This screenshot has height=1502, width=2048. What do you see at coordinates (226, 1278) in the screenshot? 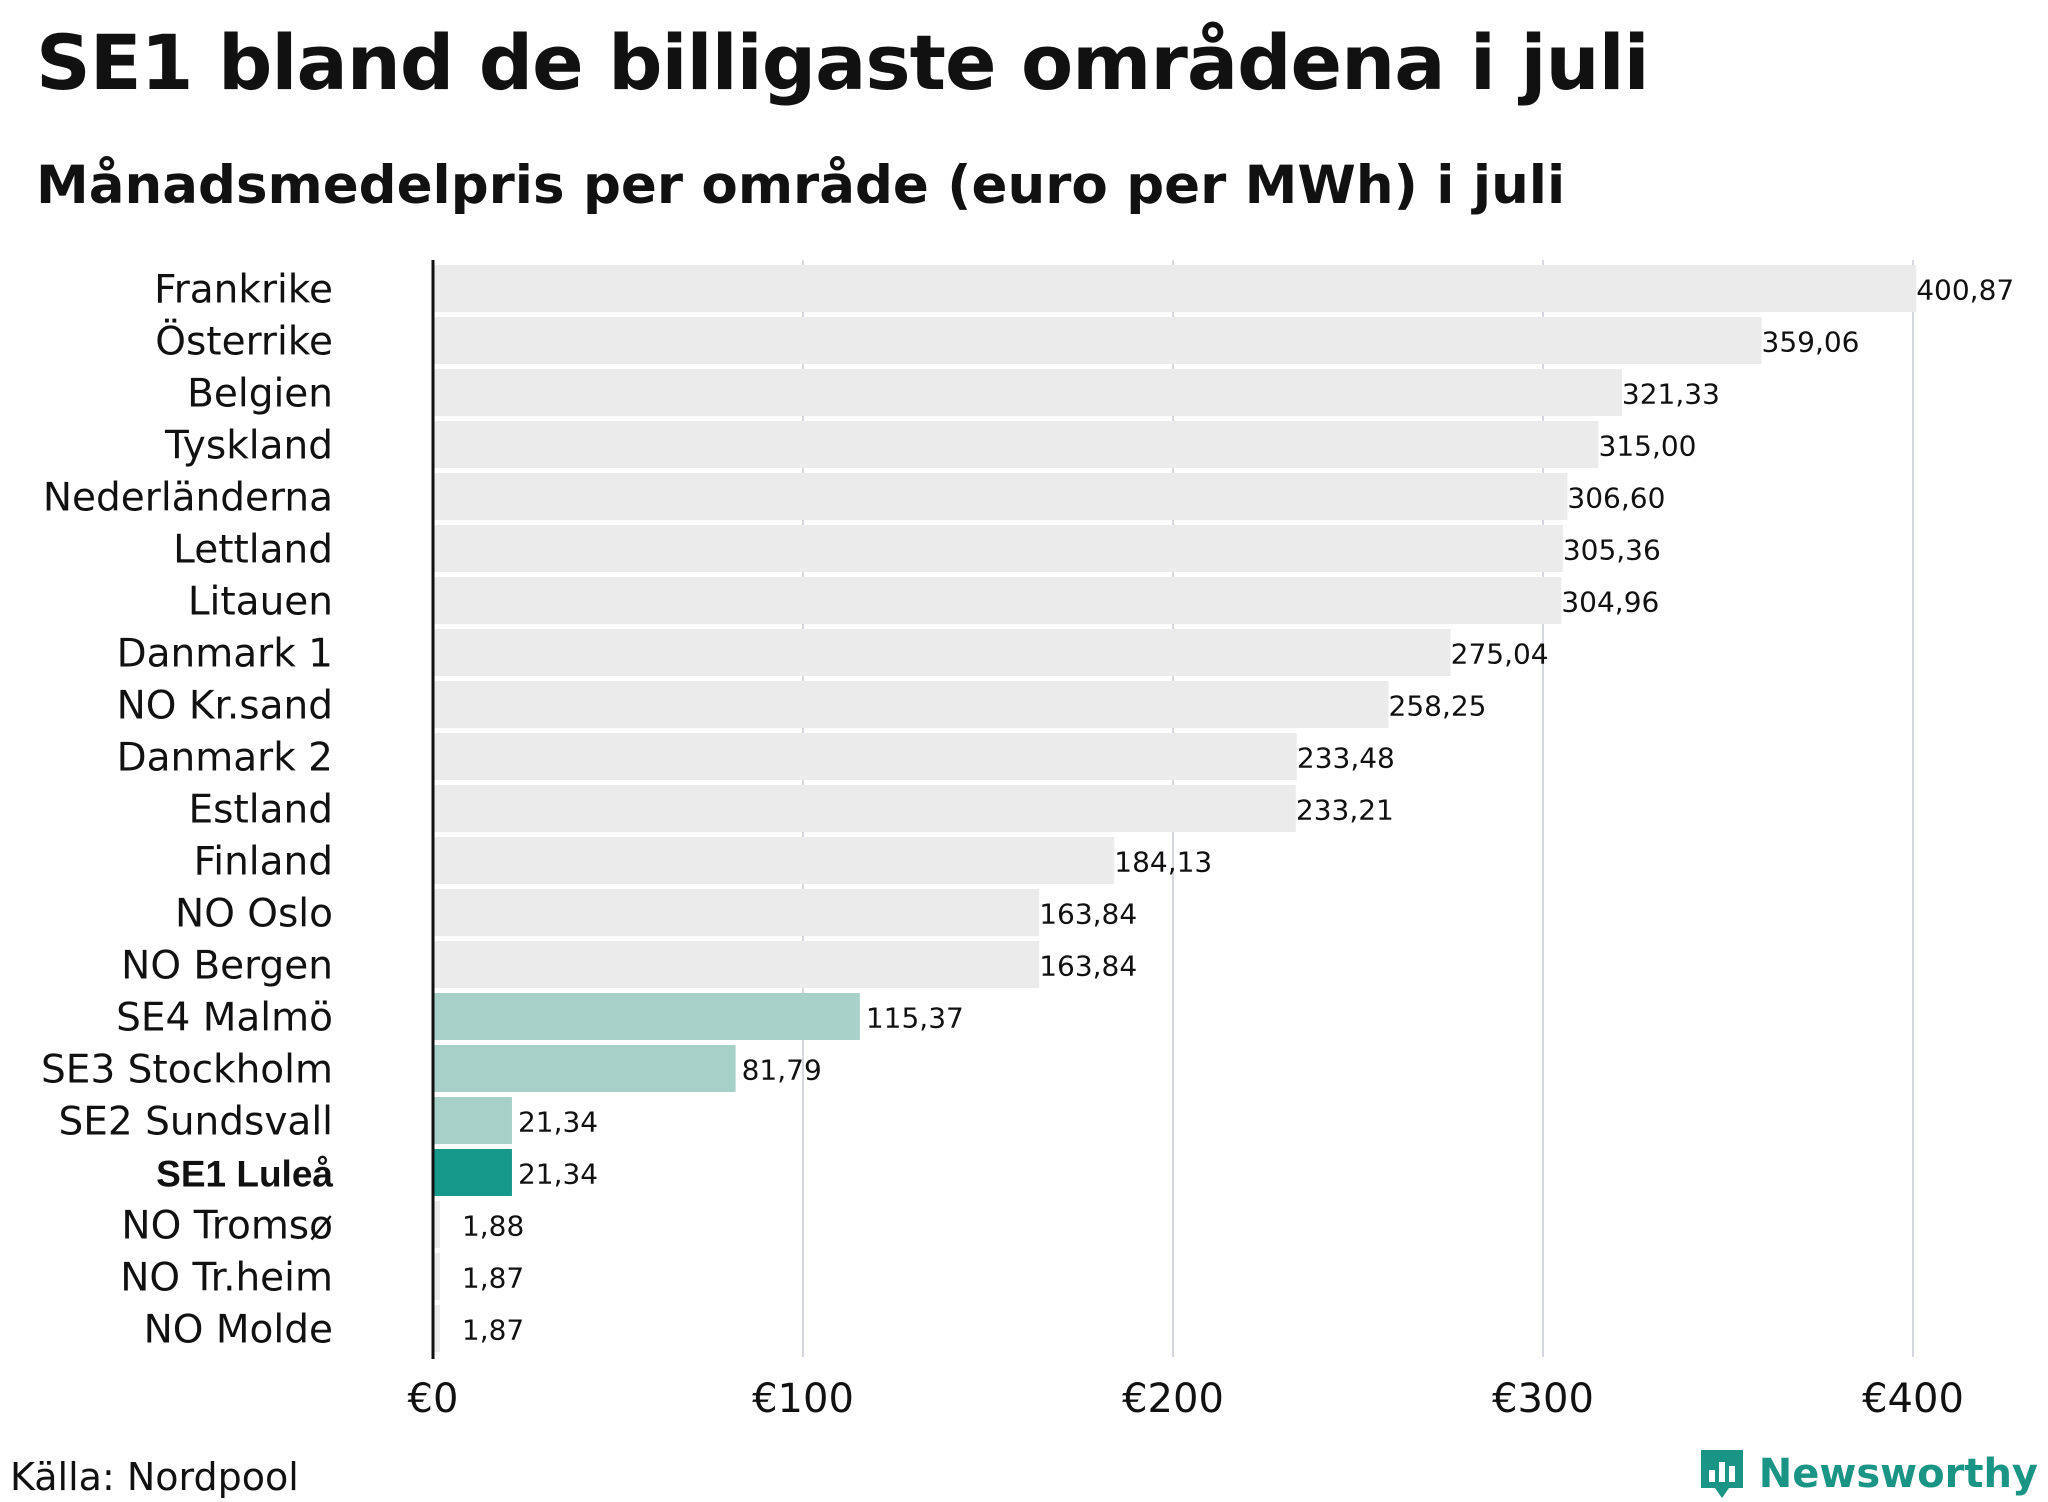
I see `category-label: NO Tr.heim` at bounding box center [226, 1278].